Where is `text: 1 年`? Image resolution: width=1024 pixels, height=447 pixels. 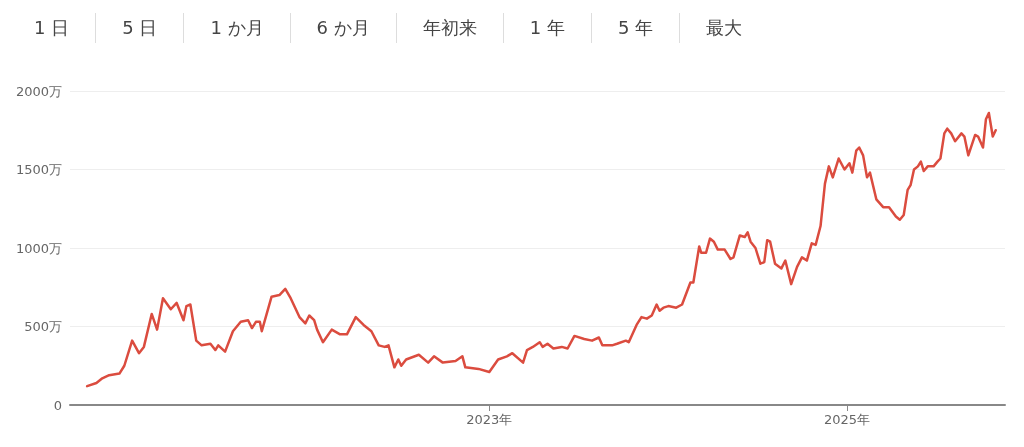
text: 1 年 is located at coordinates (547, 28).